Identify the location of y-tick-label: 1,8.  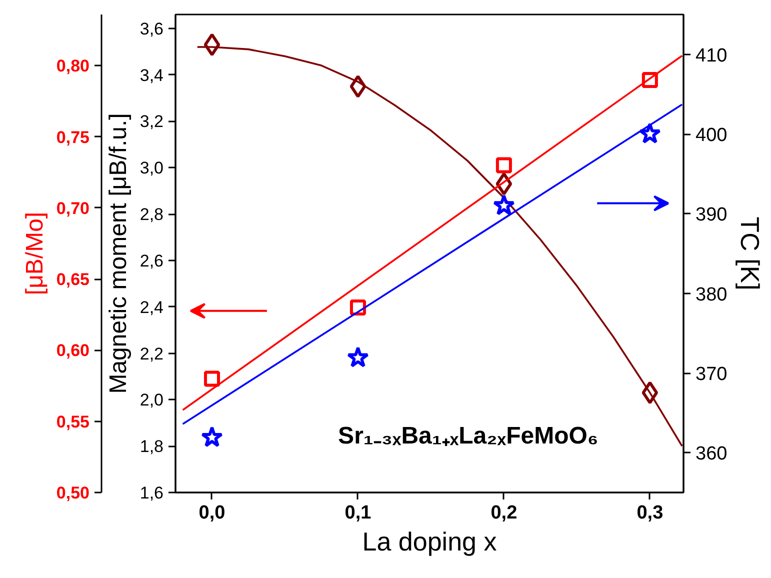
(152, 446).